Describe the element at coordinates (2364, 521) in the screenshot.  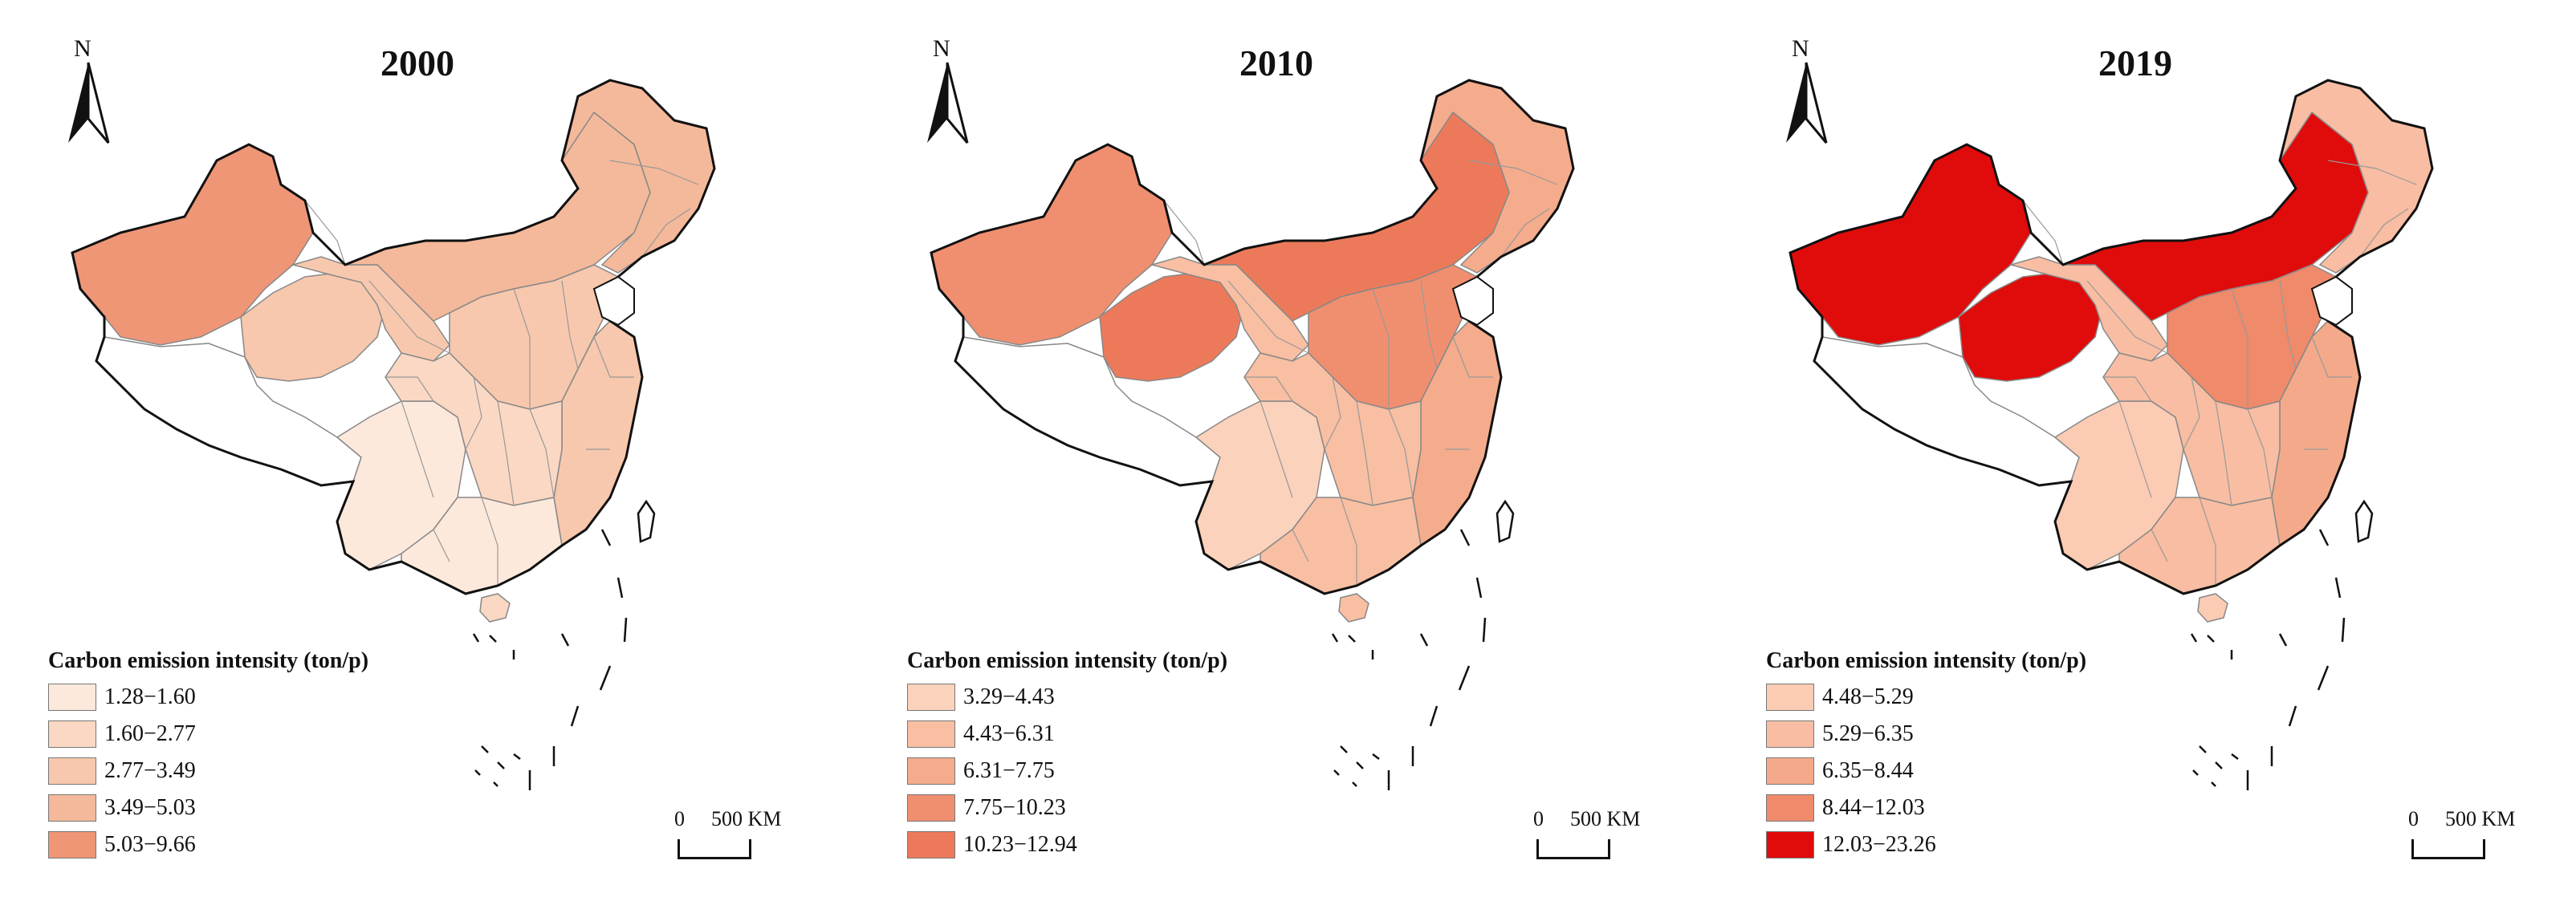
I see `taiwan-outline` at that location.